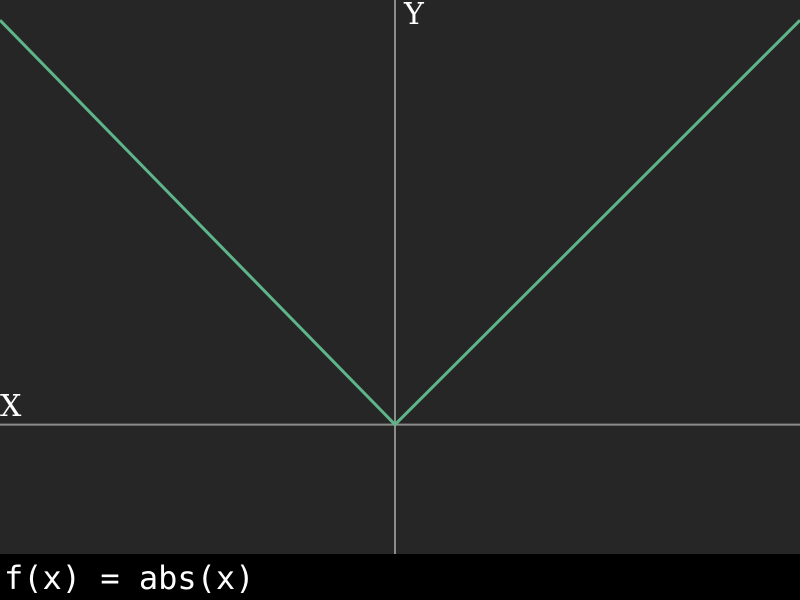 The width and height of the screenshot is (800, 600). Describe the element at coordinates (400, 577) in the screenshot. I see `formula-bar: f(x) = abs(x)` at that location.